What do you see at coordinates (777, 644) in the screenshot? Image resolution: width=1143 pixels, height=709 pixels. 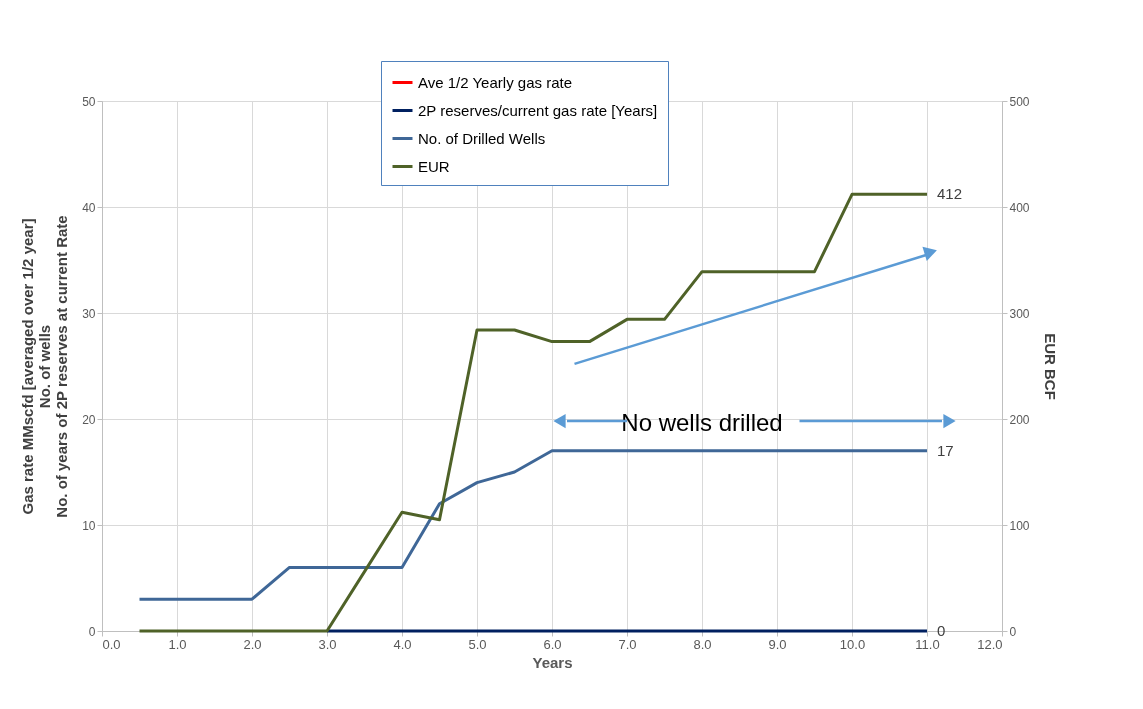 I see `x-tick-label: 9.0` at bounding box center [777, 644].